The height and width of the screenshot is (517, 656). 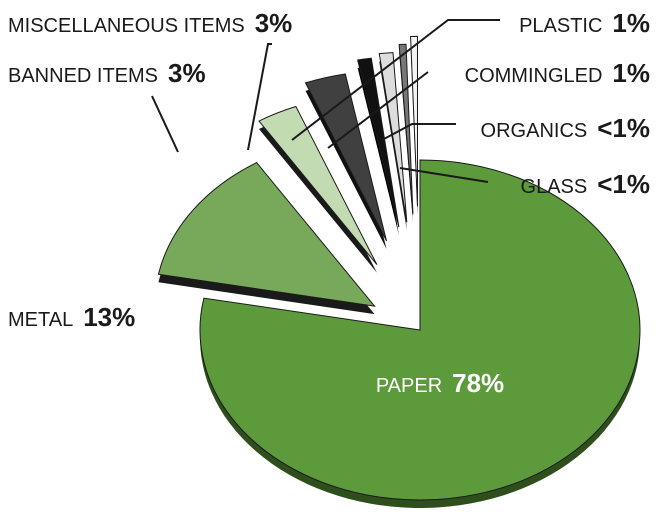 What do you see at coordinates (560, 26) in the screenshot?
I see `label-plastic-name: PLASTIC` at bounding box center [560, 26].